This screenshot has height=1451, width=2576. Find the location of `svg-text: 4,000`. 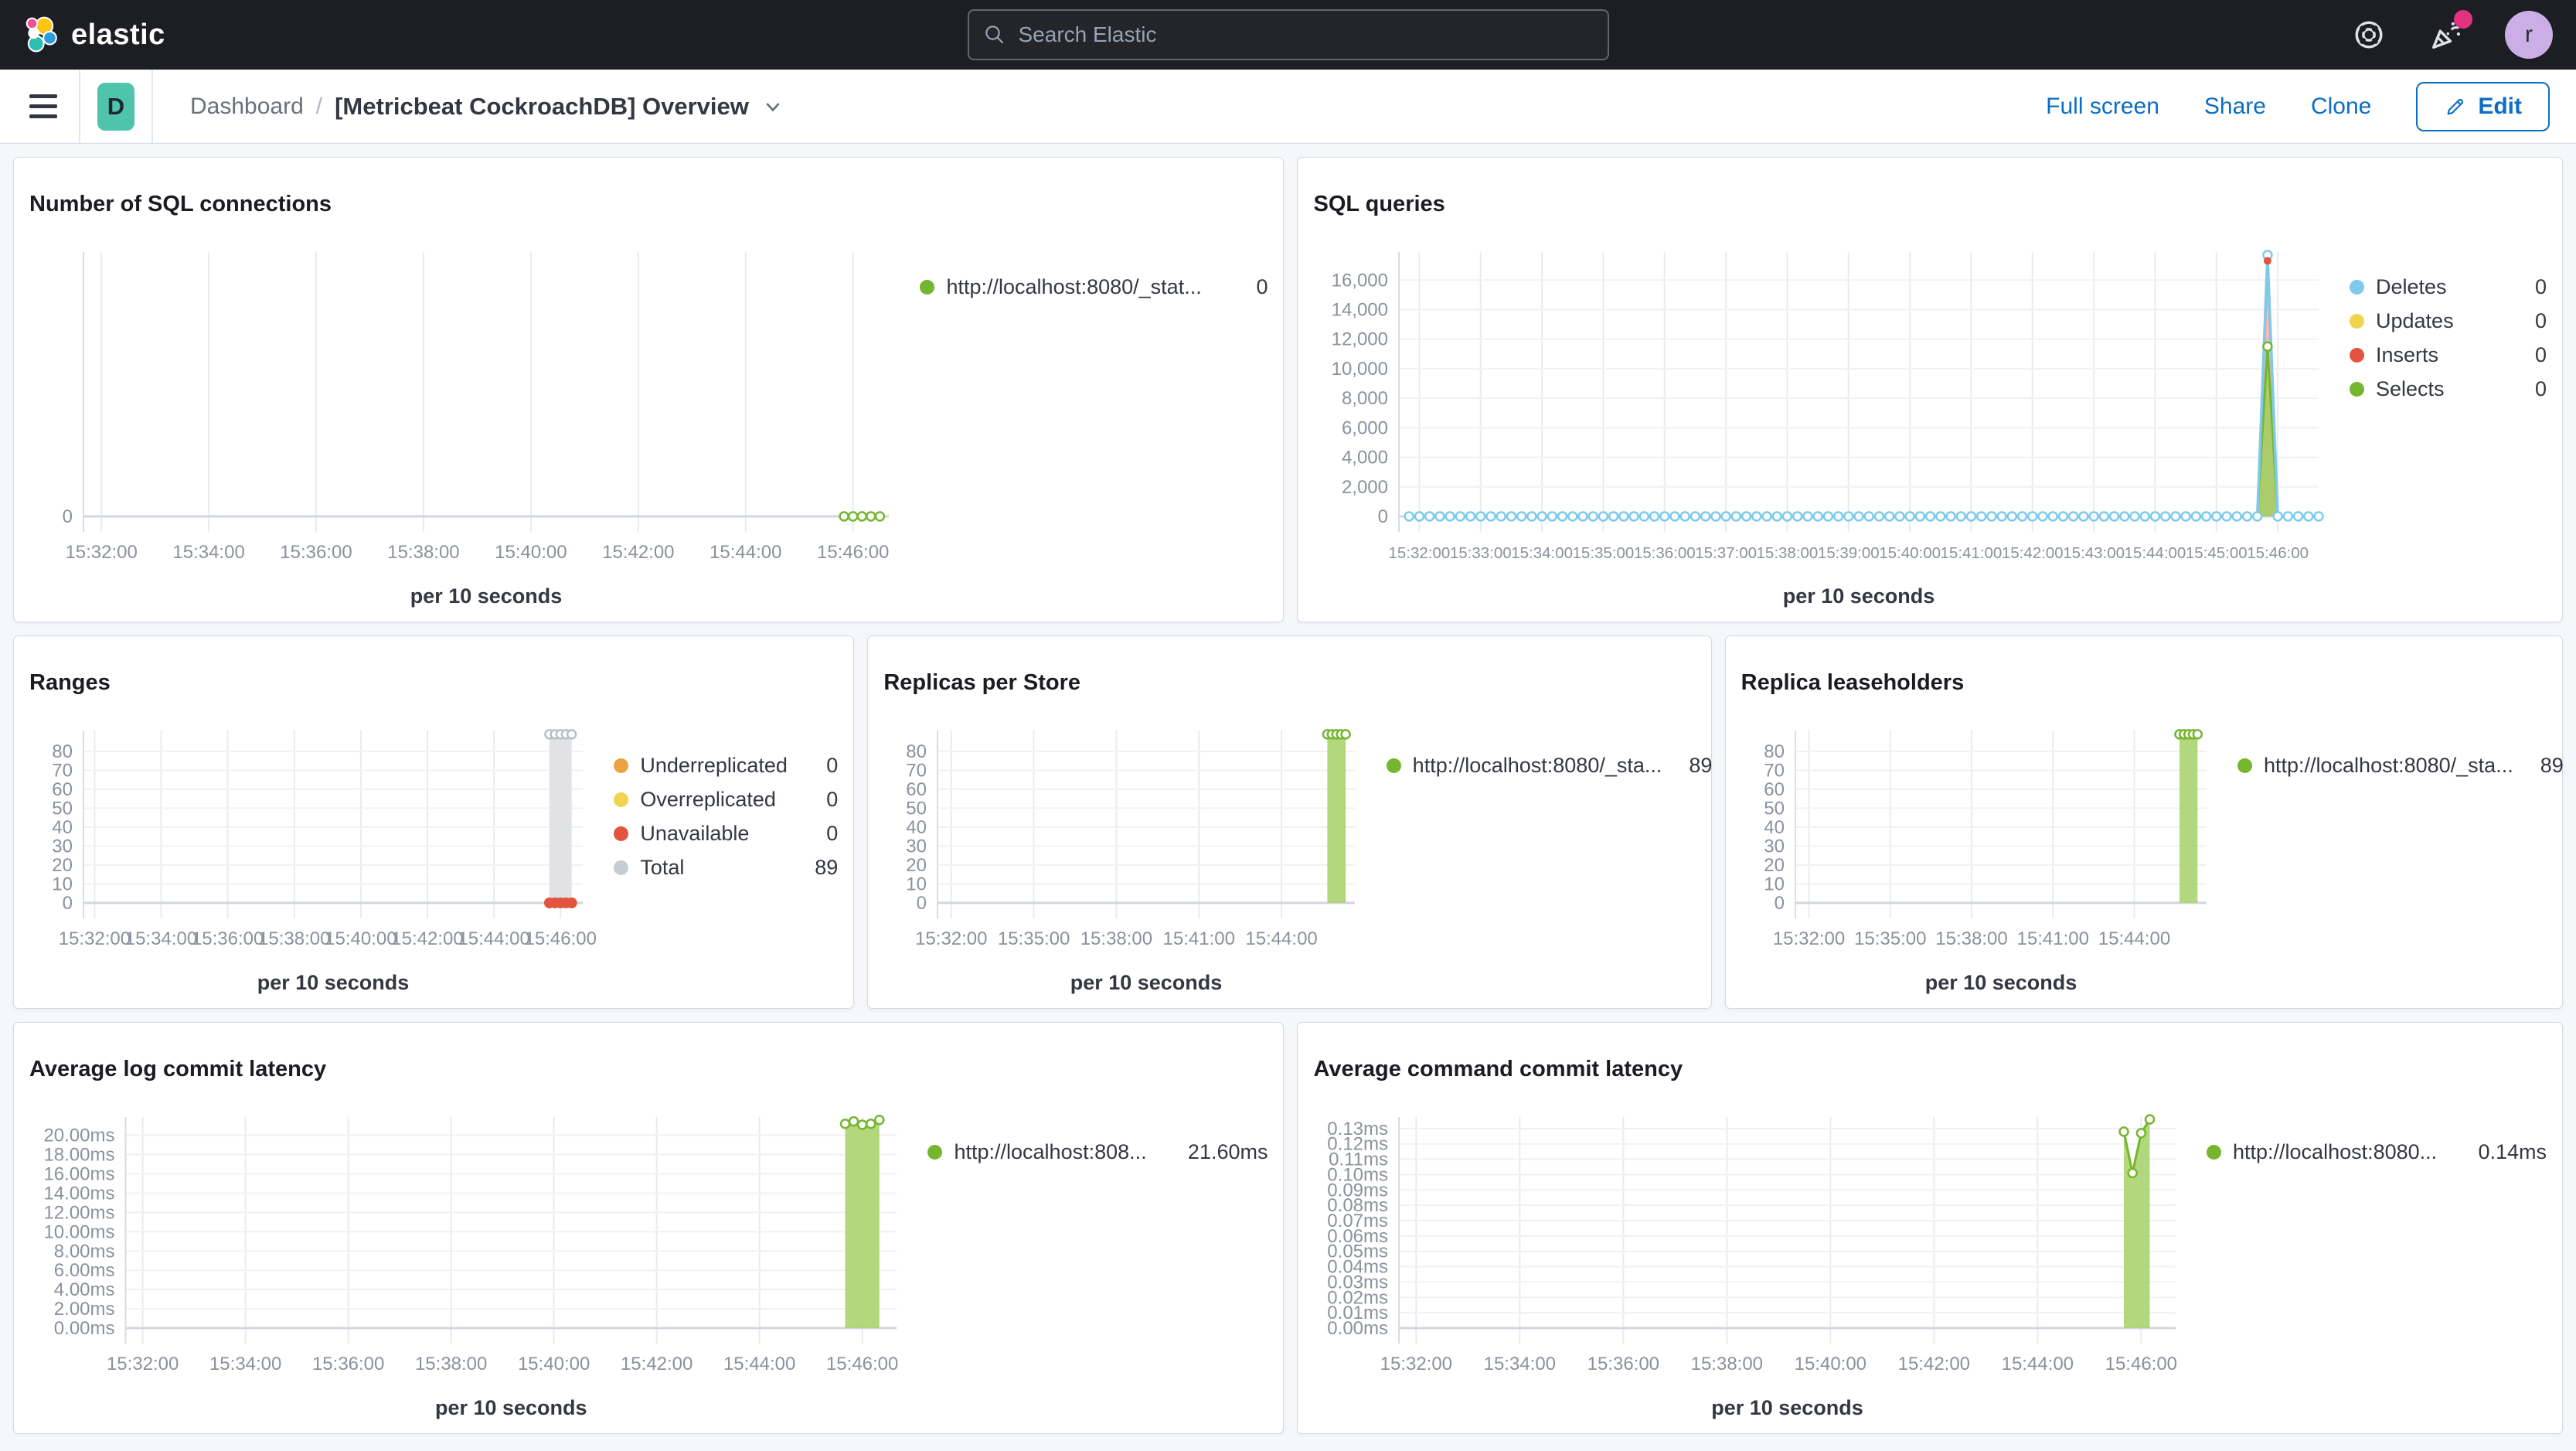

svg-text: 4,000 is located at coordinates (1365, 458).